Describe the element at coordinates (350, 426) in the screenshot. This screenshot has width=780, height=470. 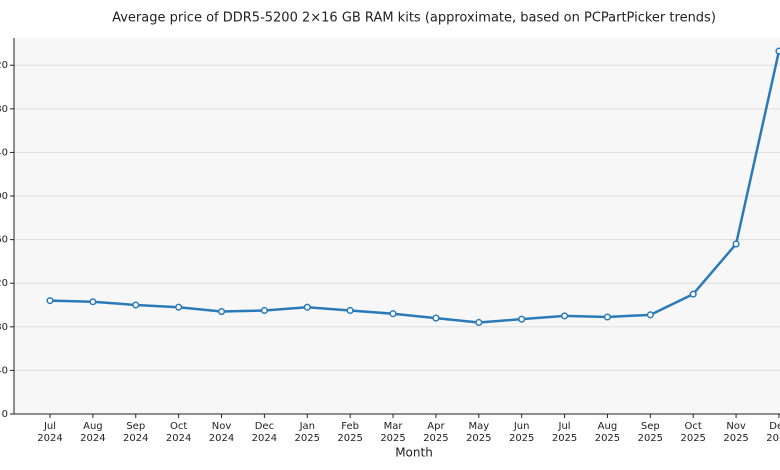
I see `x-tick-label: Feb` at that location.